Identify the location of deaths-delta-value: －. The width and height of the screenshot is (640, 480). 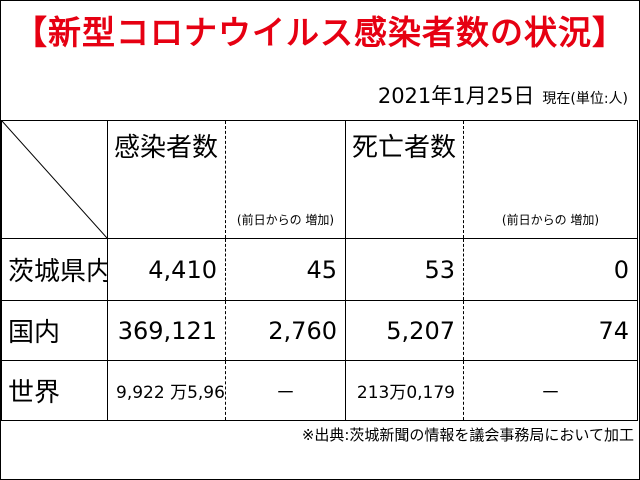
(550, 390).